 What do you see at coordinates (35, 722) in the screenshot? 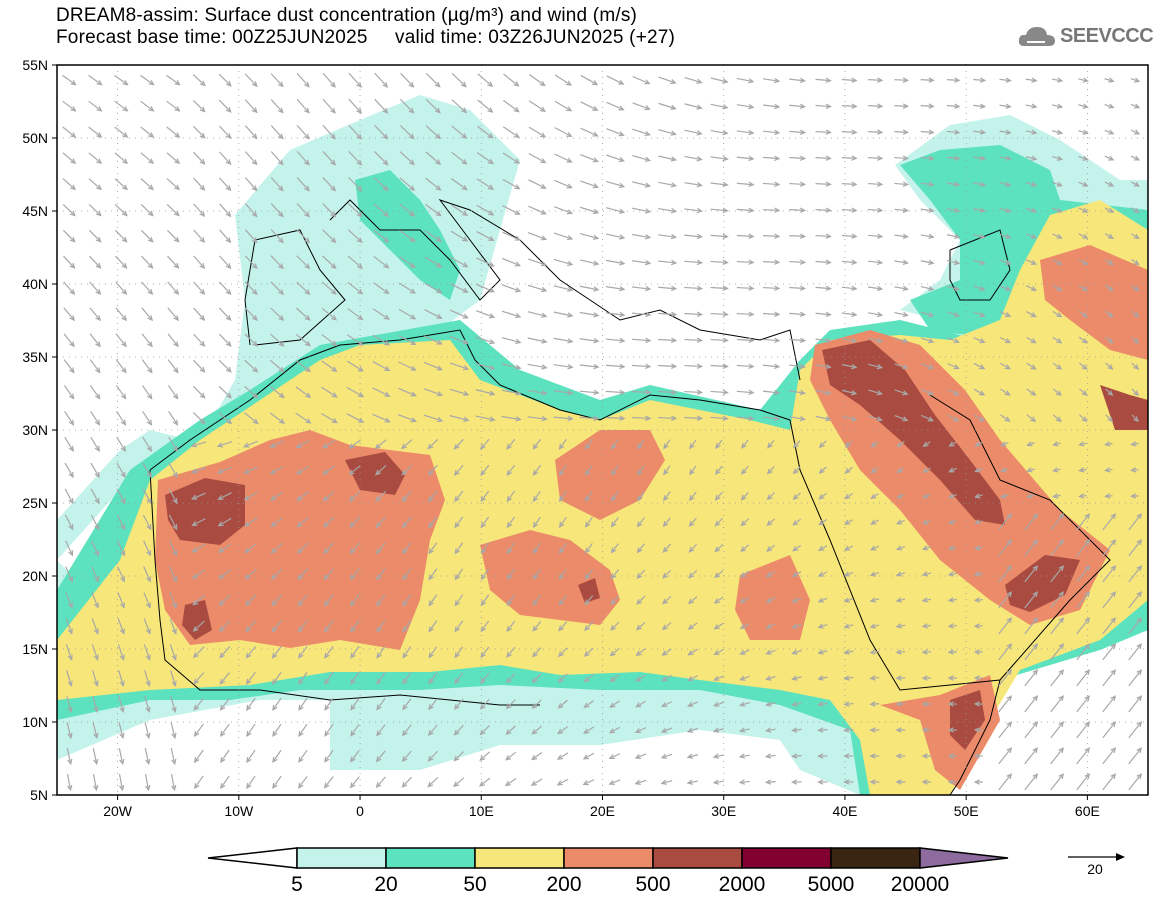
I see `lat-label: 10N` at bounding box center [35, 722].